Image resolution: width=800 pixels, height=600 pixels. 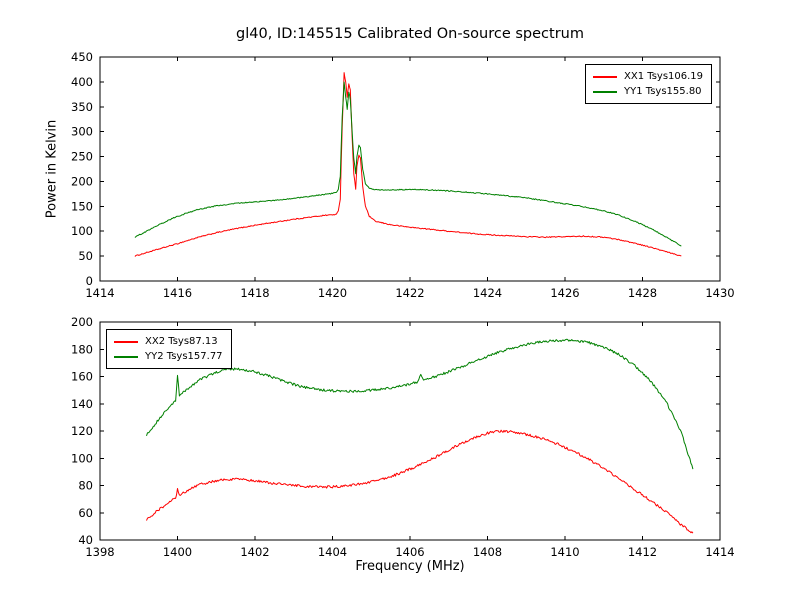 I want to click on legend-label: YY2 Tsys157.77, so click(x=184, y=356).